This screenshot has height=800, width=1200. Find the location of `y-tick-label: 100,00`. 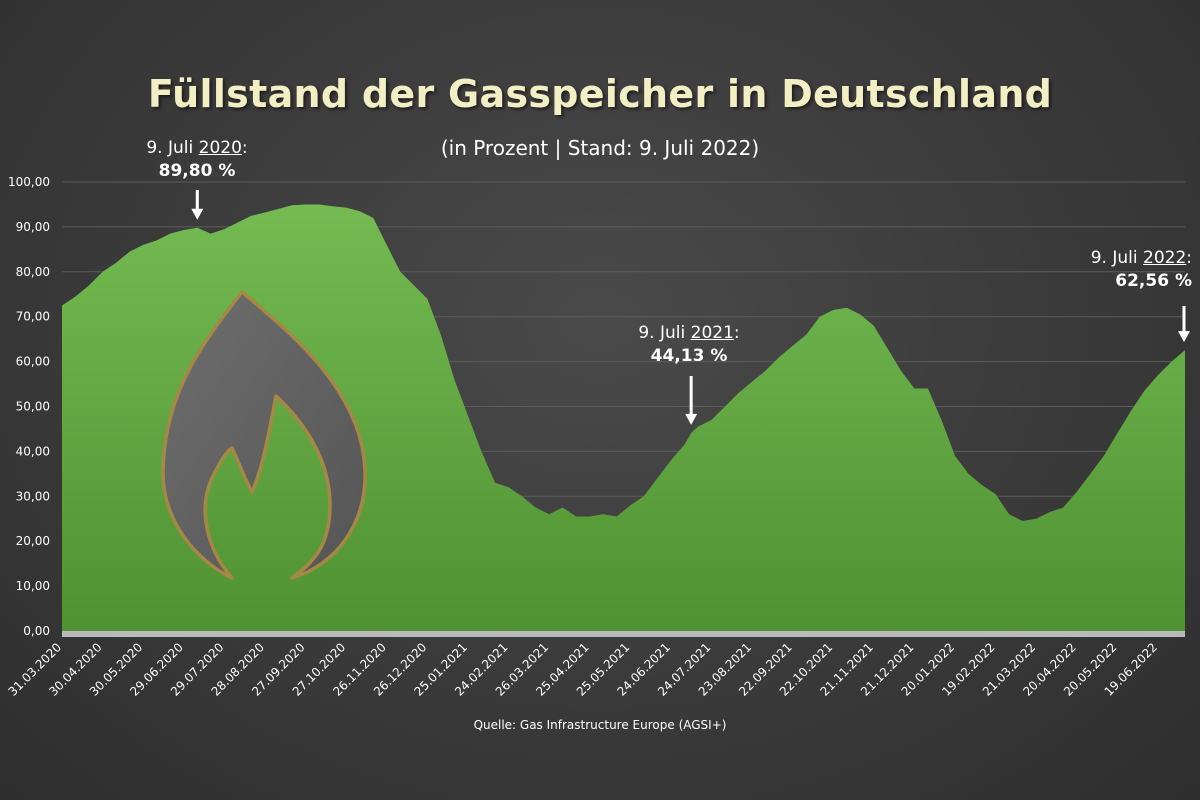

y-tick-label: 100,00 is located at coordinates (29, 182).